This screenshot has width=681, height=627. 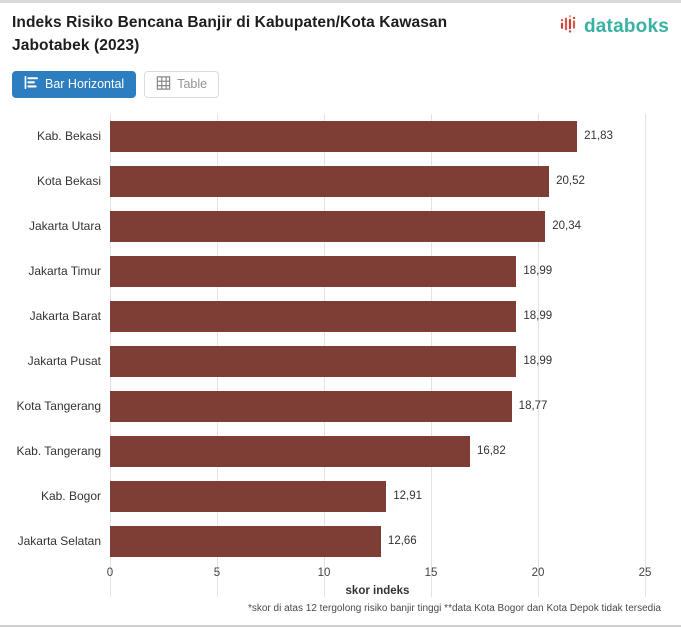 What do you see at coordinates (598, 136) in the screenshot?
I see `value-label: 21,83` at bounding box center [598, 136].